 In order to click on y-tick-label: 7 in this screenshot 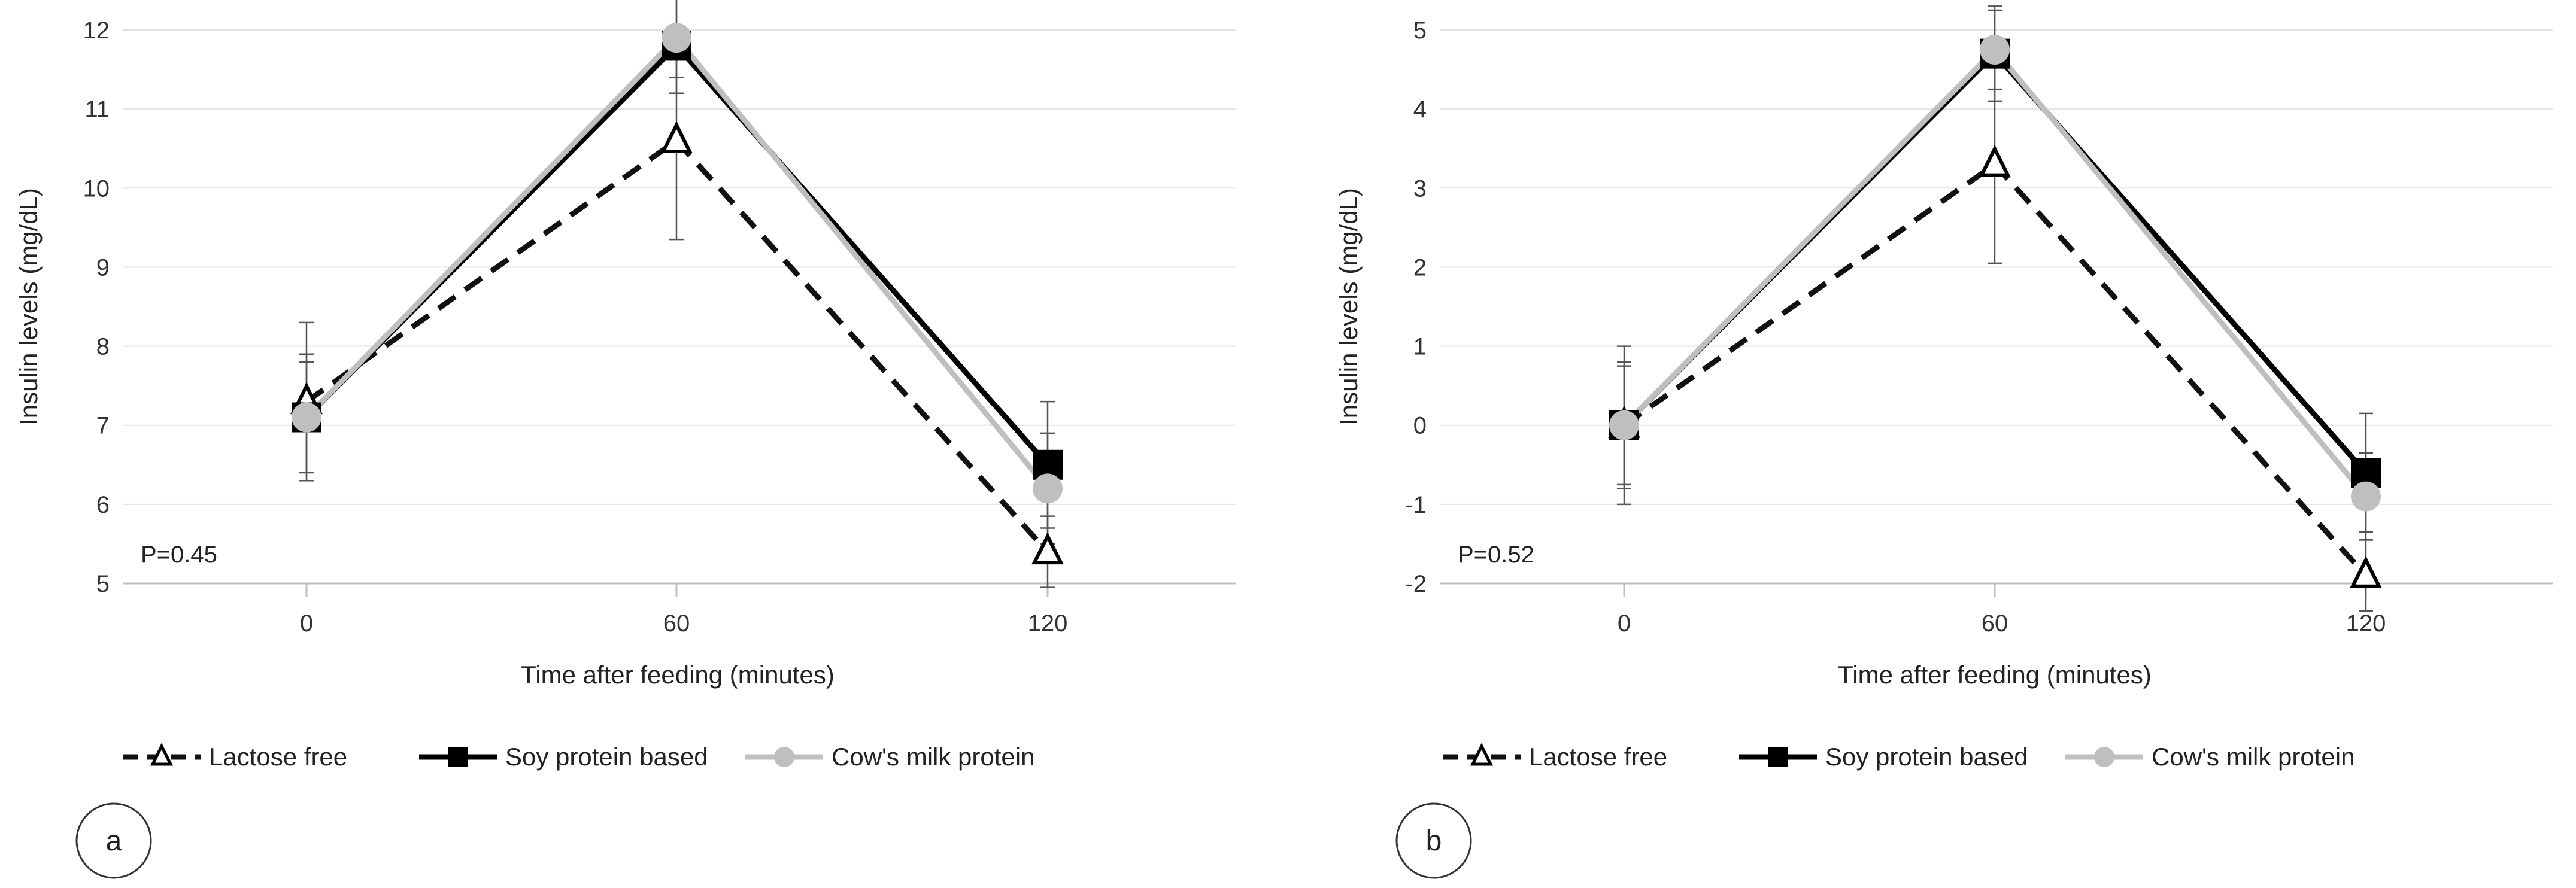, I will do `click(103, 426)`.